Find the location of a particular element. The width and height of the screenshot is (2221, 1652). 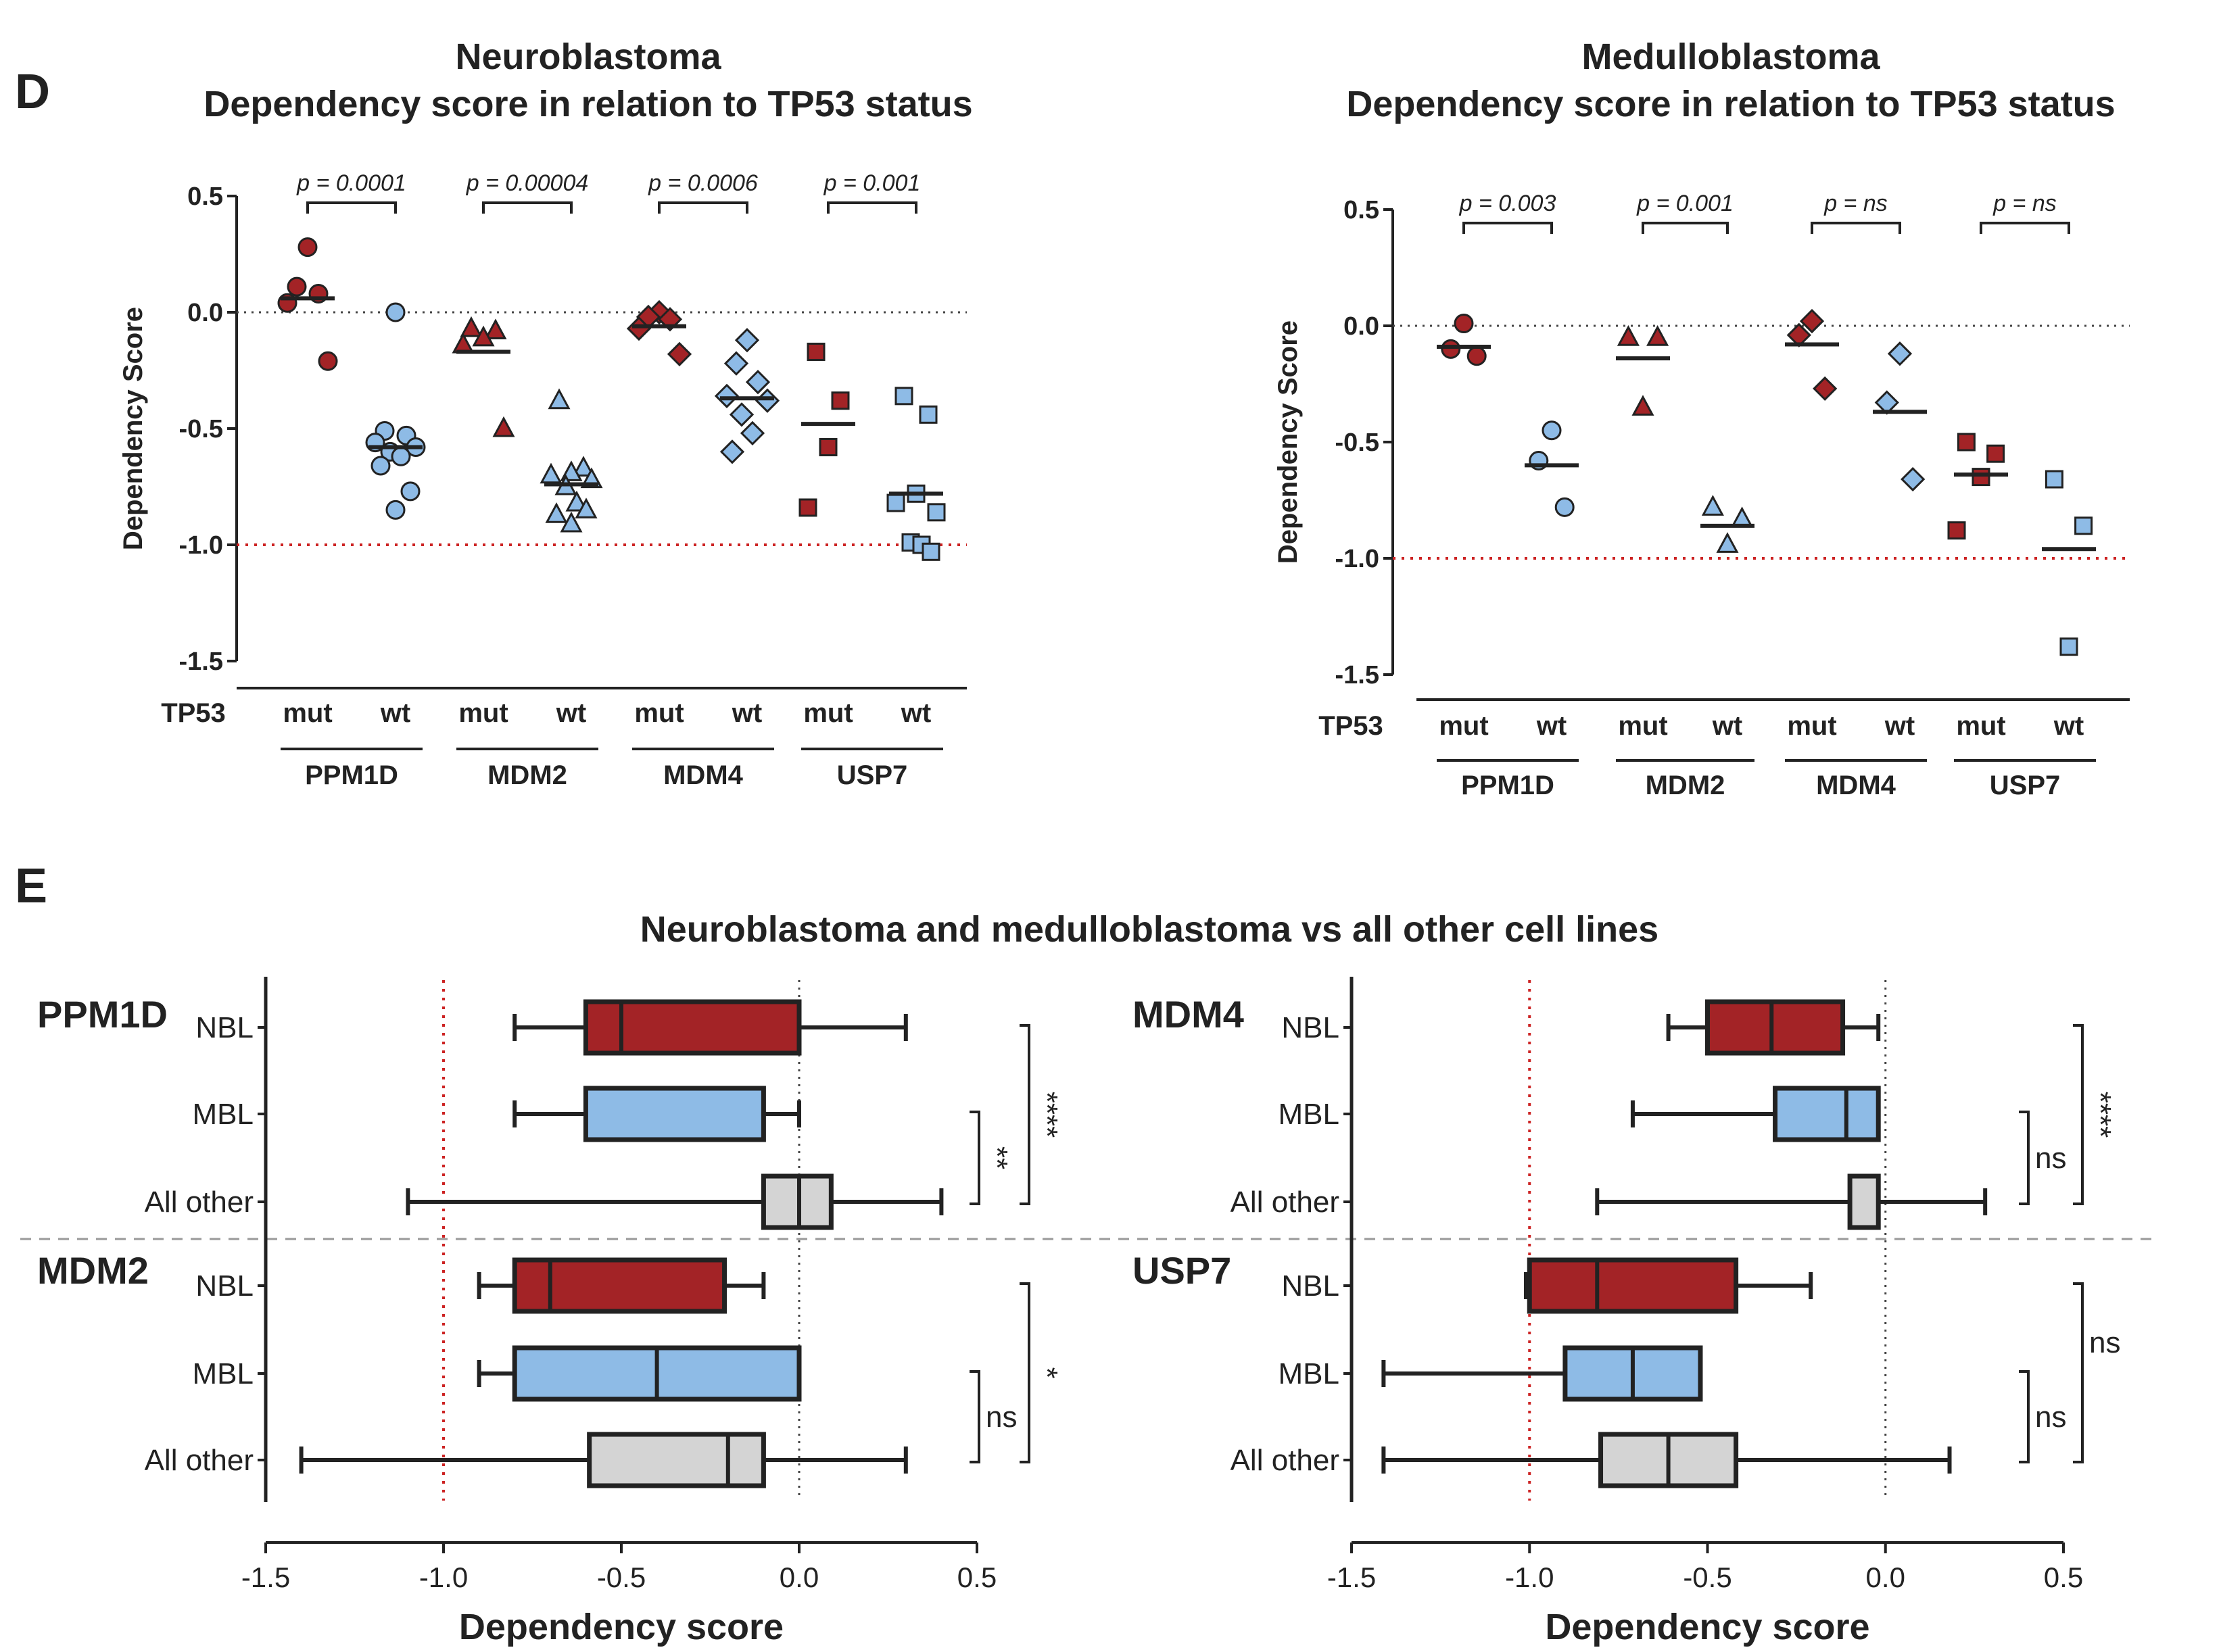

y-tick-label: 0.0 is located at coordinates (205, 313).